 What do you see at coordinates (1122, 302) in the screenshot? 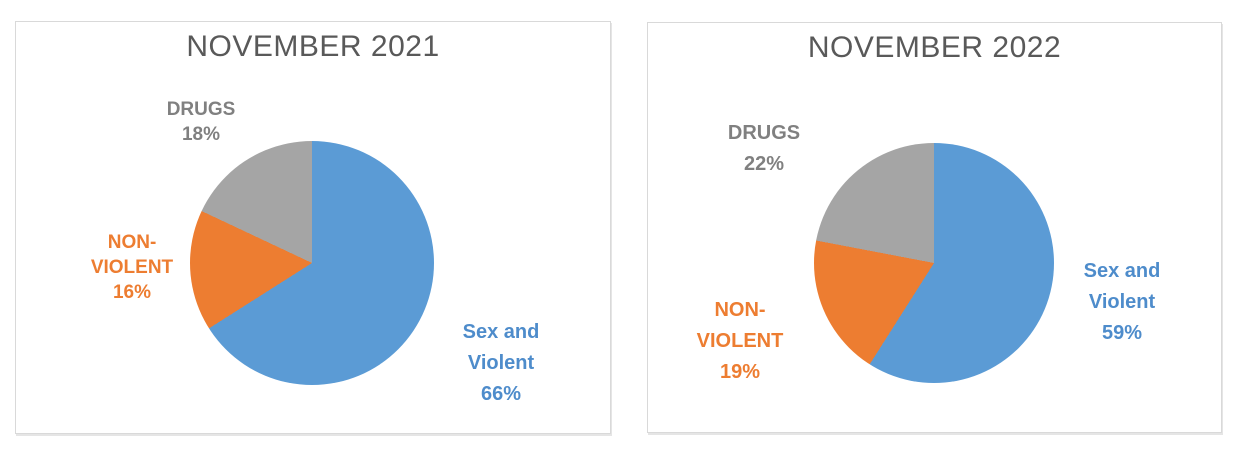
I see `slice-label-sex-and-violent-2022: Sex and Violent 59%` at bounding box center [1122, 302].